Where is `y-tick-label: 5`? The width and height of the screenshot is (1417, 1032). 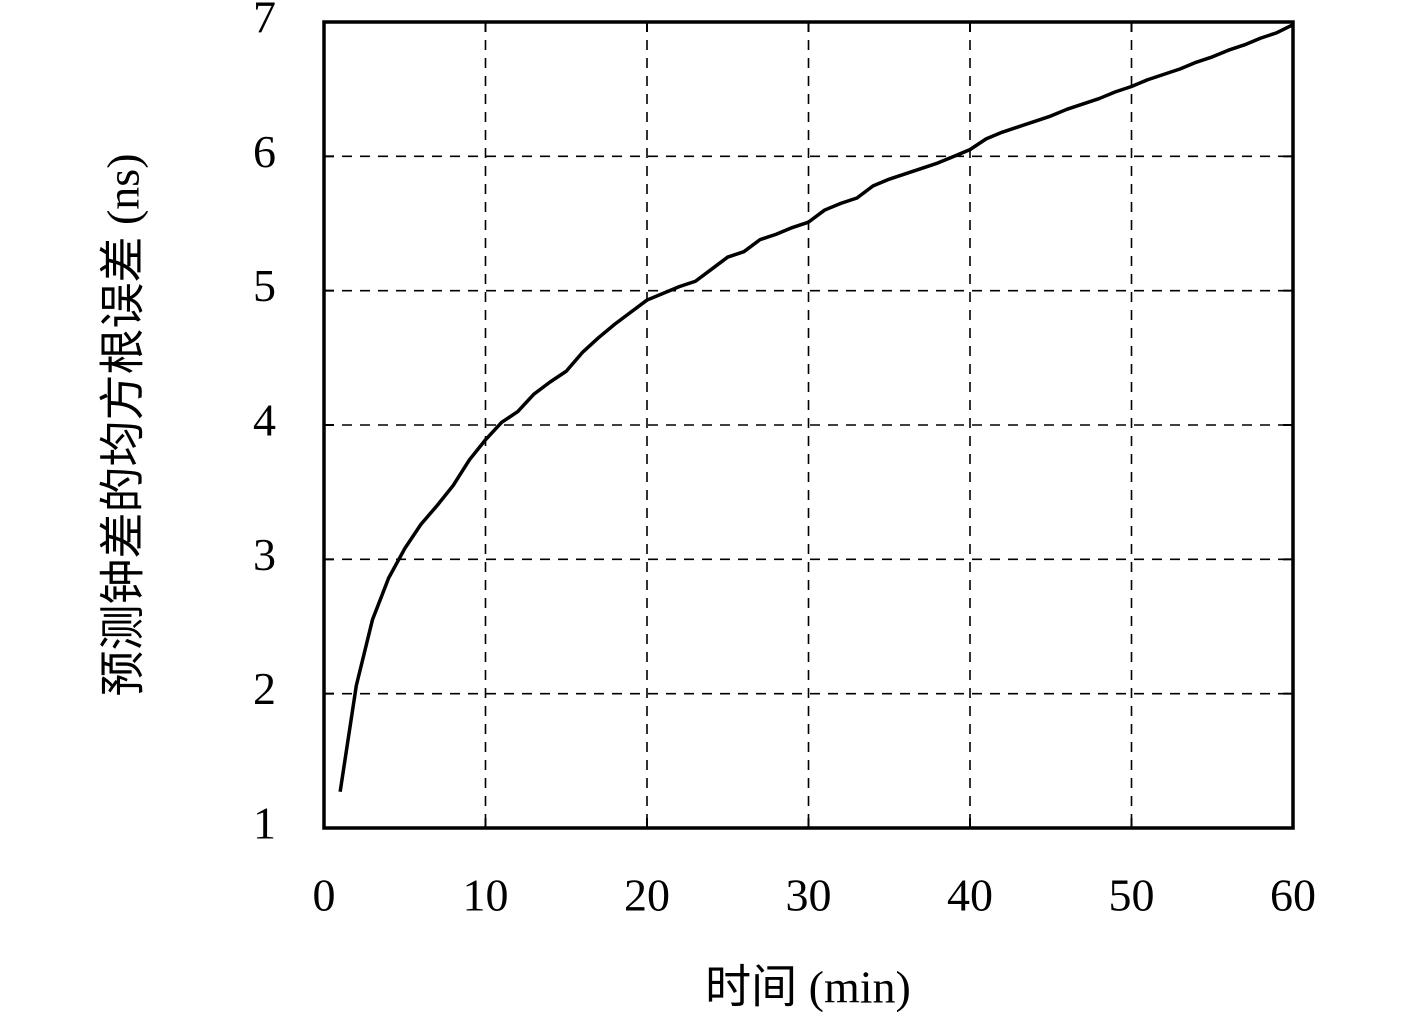 y-tick-label: 5 is located at coordinates (264, 285).